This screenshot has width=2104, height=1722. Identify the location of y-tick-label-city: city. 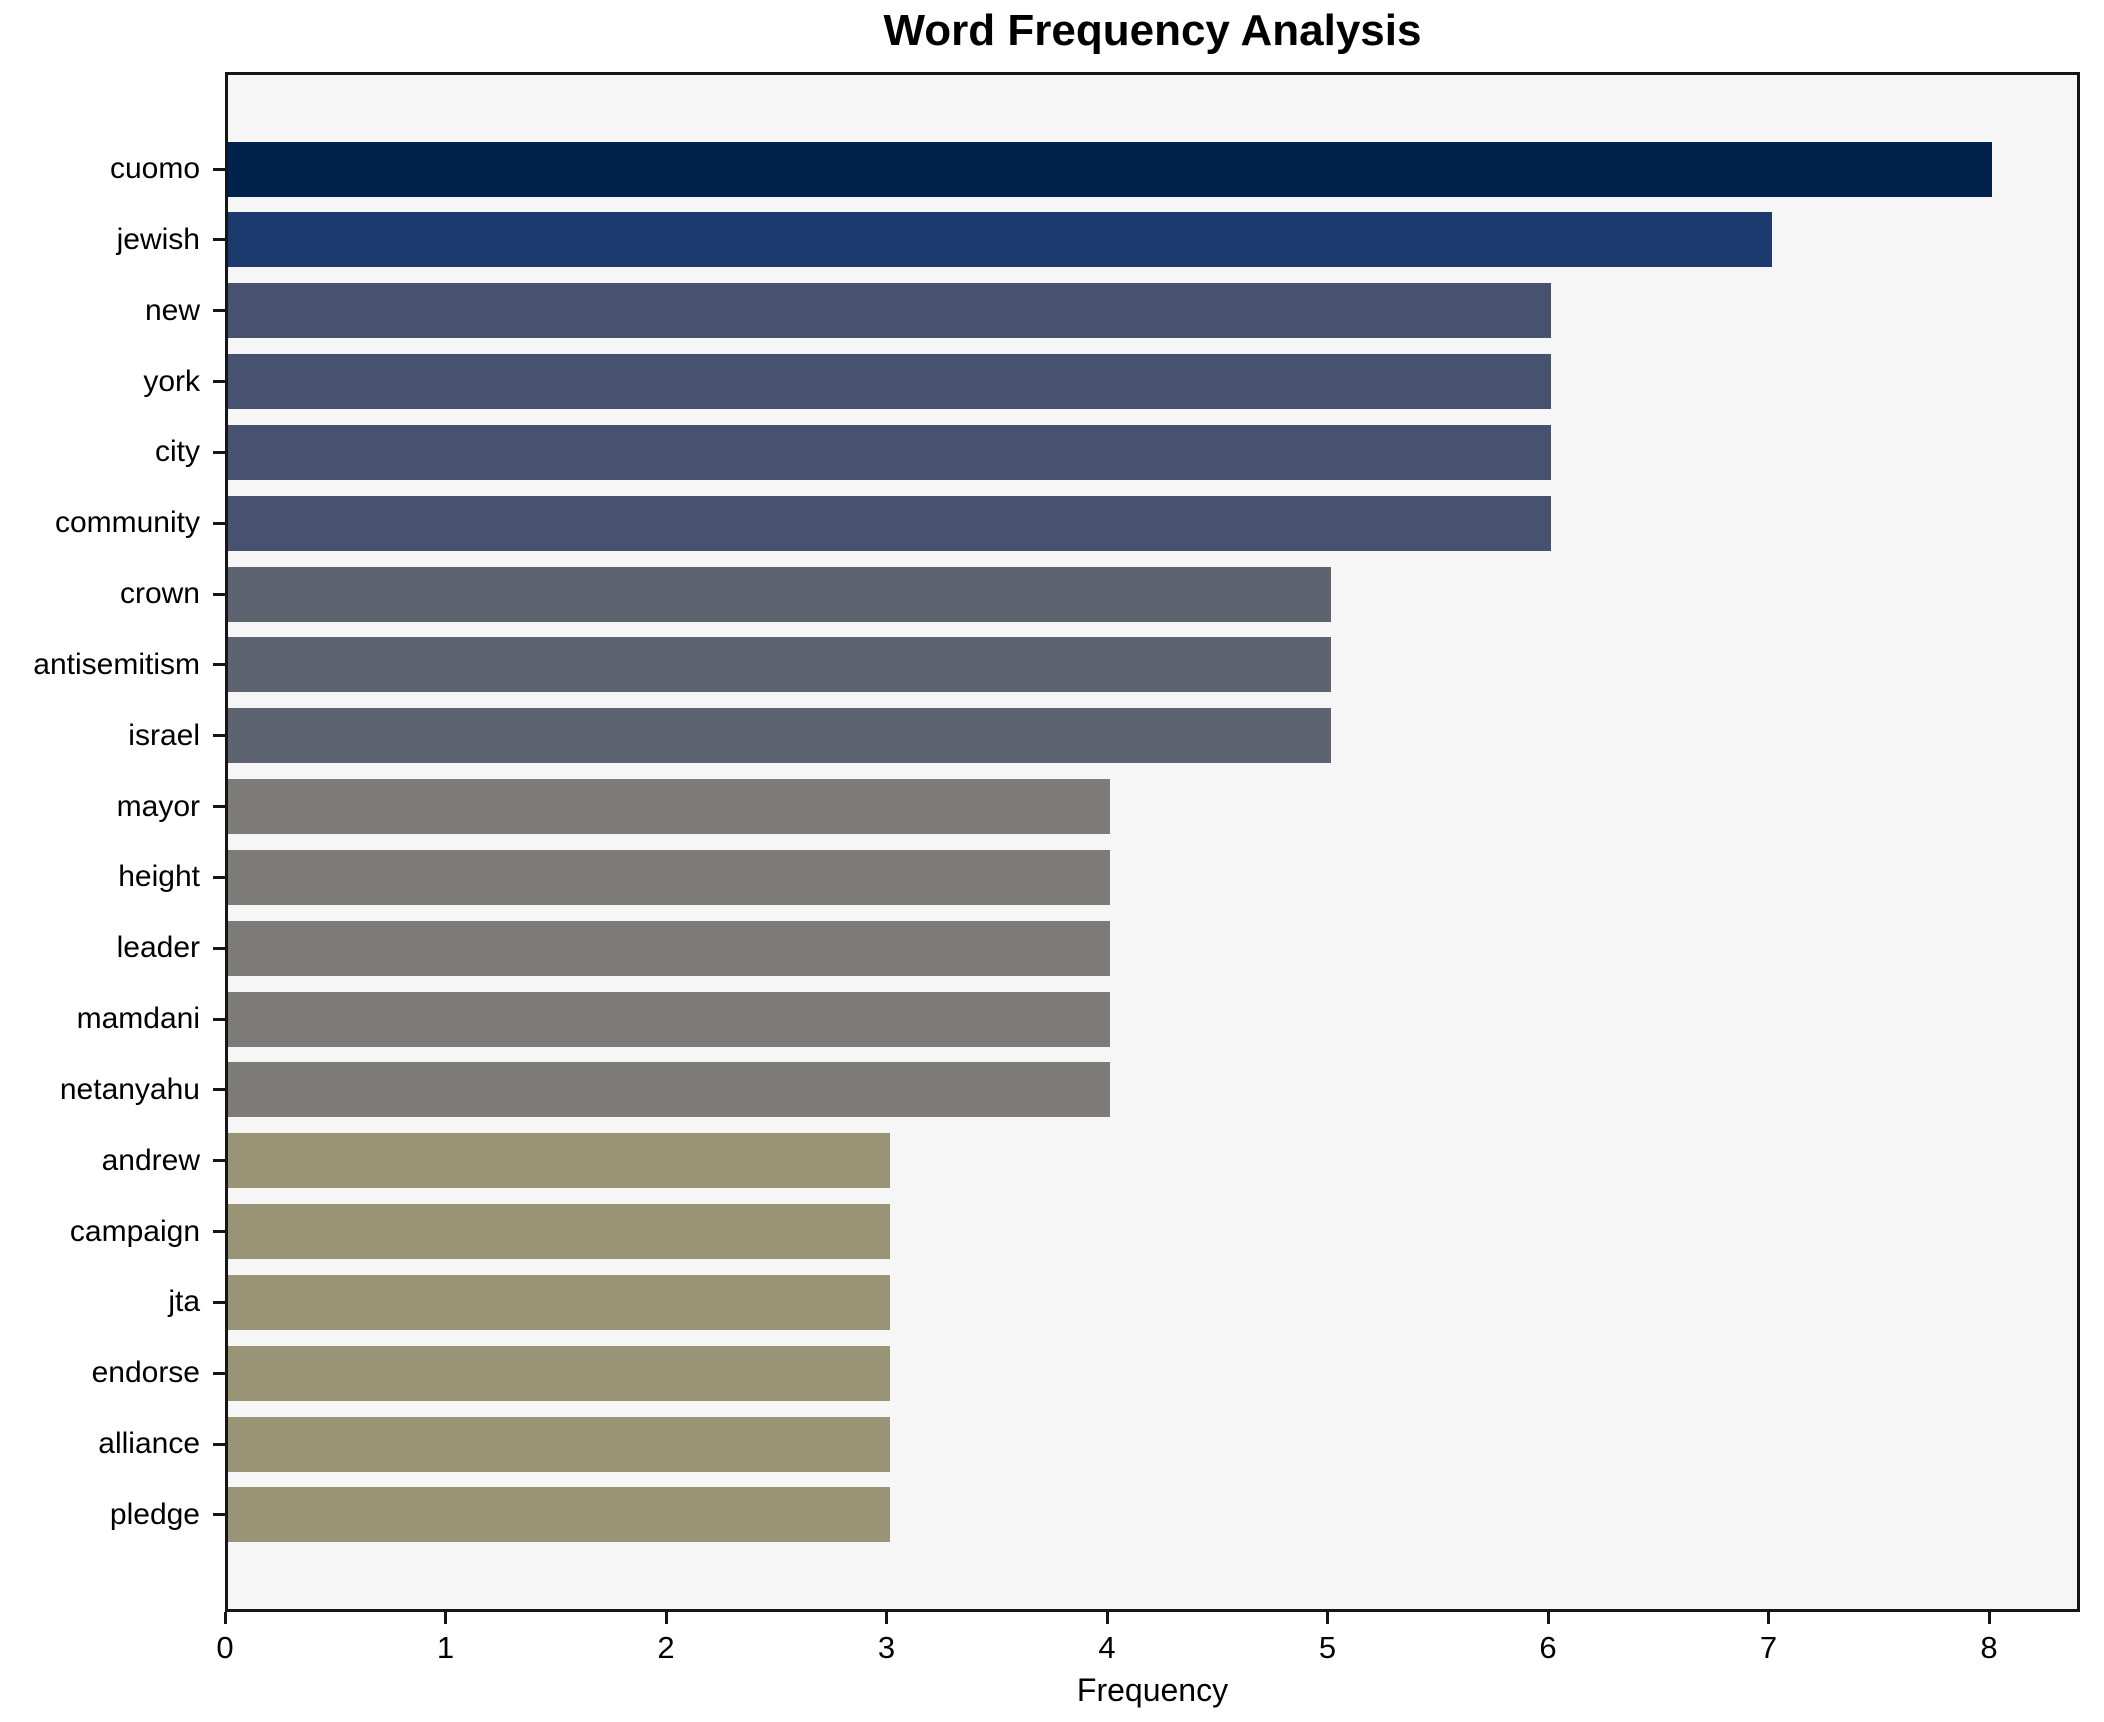
(177, 452).